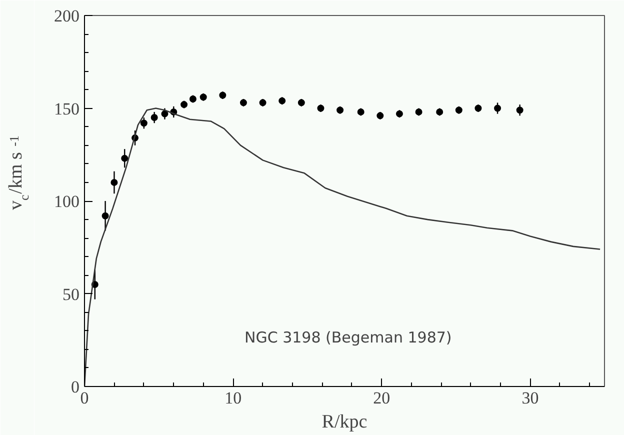  Describe the element at coordinates (530, 398) in the screenshot. I see `x-tick-label: 30` at that location.